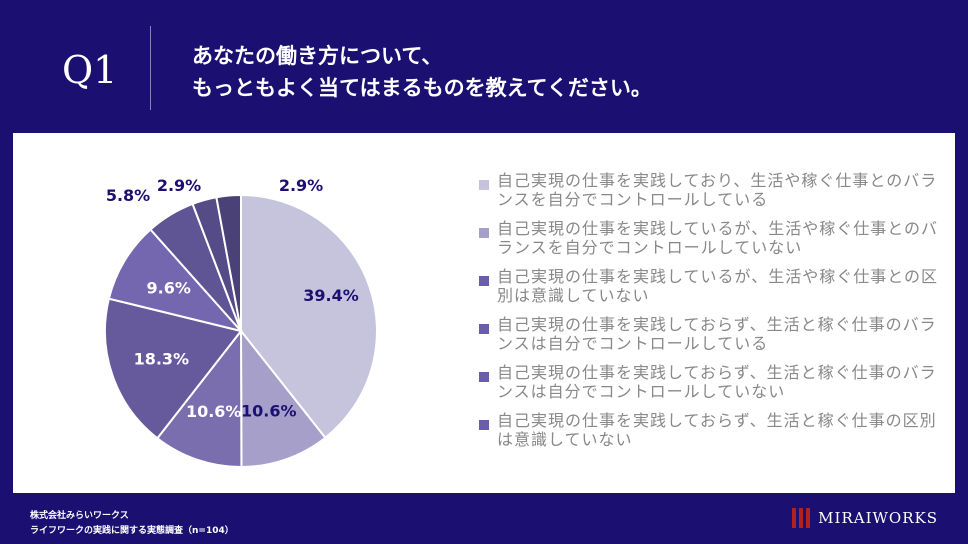  I want to click on legend-item: 自己実現の仕事を実践しているが、生活や稼ぐ仕事との区別は意識していない, so click(714, 286).